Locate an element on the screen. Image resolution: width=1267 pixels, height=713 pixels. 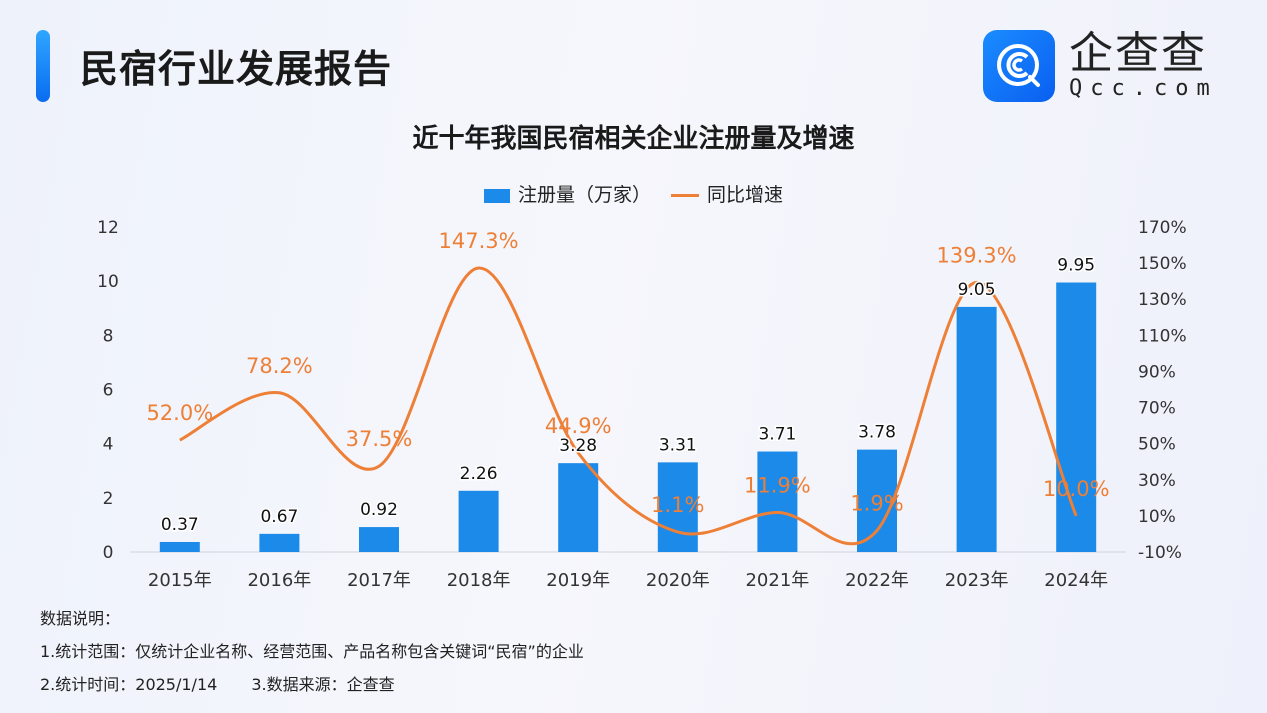
y-right-tick-label: 130% is located at coordinates (1162, 300).